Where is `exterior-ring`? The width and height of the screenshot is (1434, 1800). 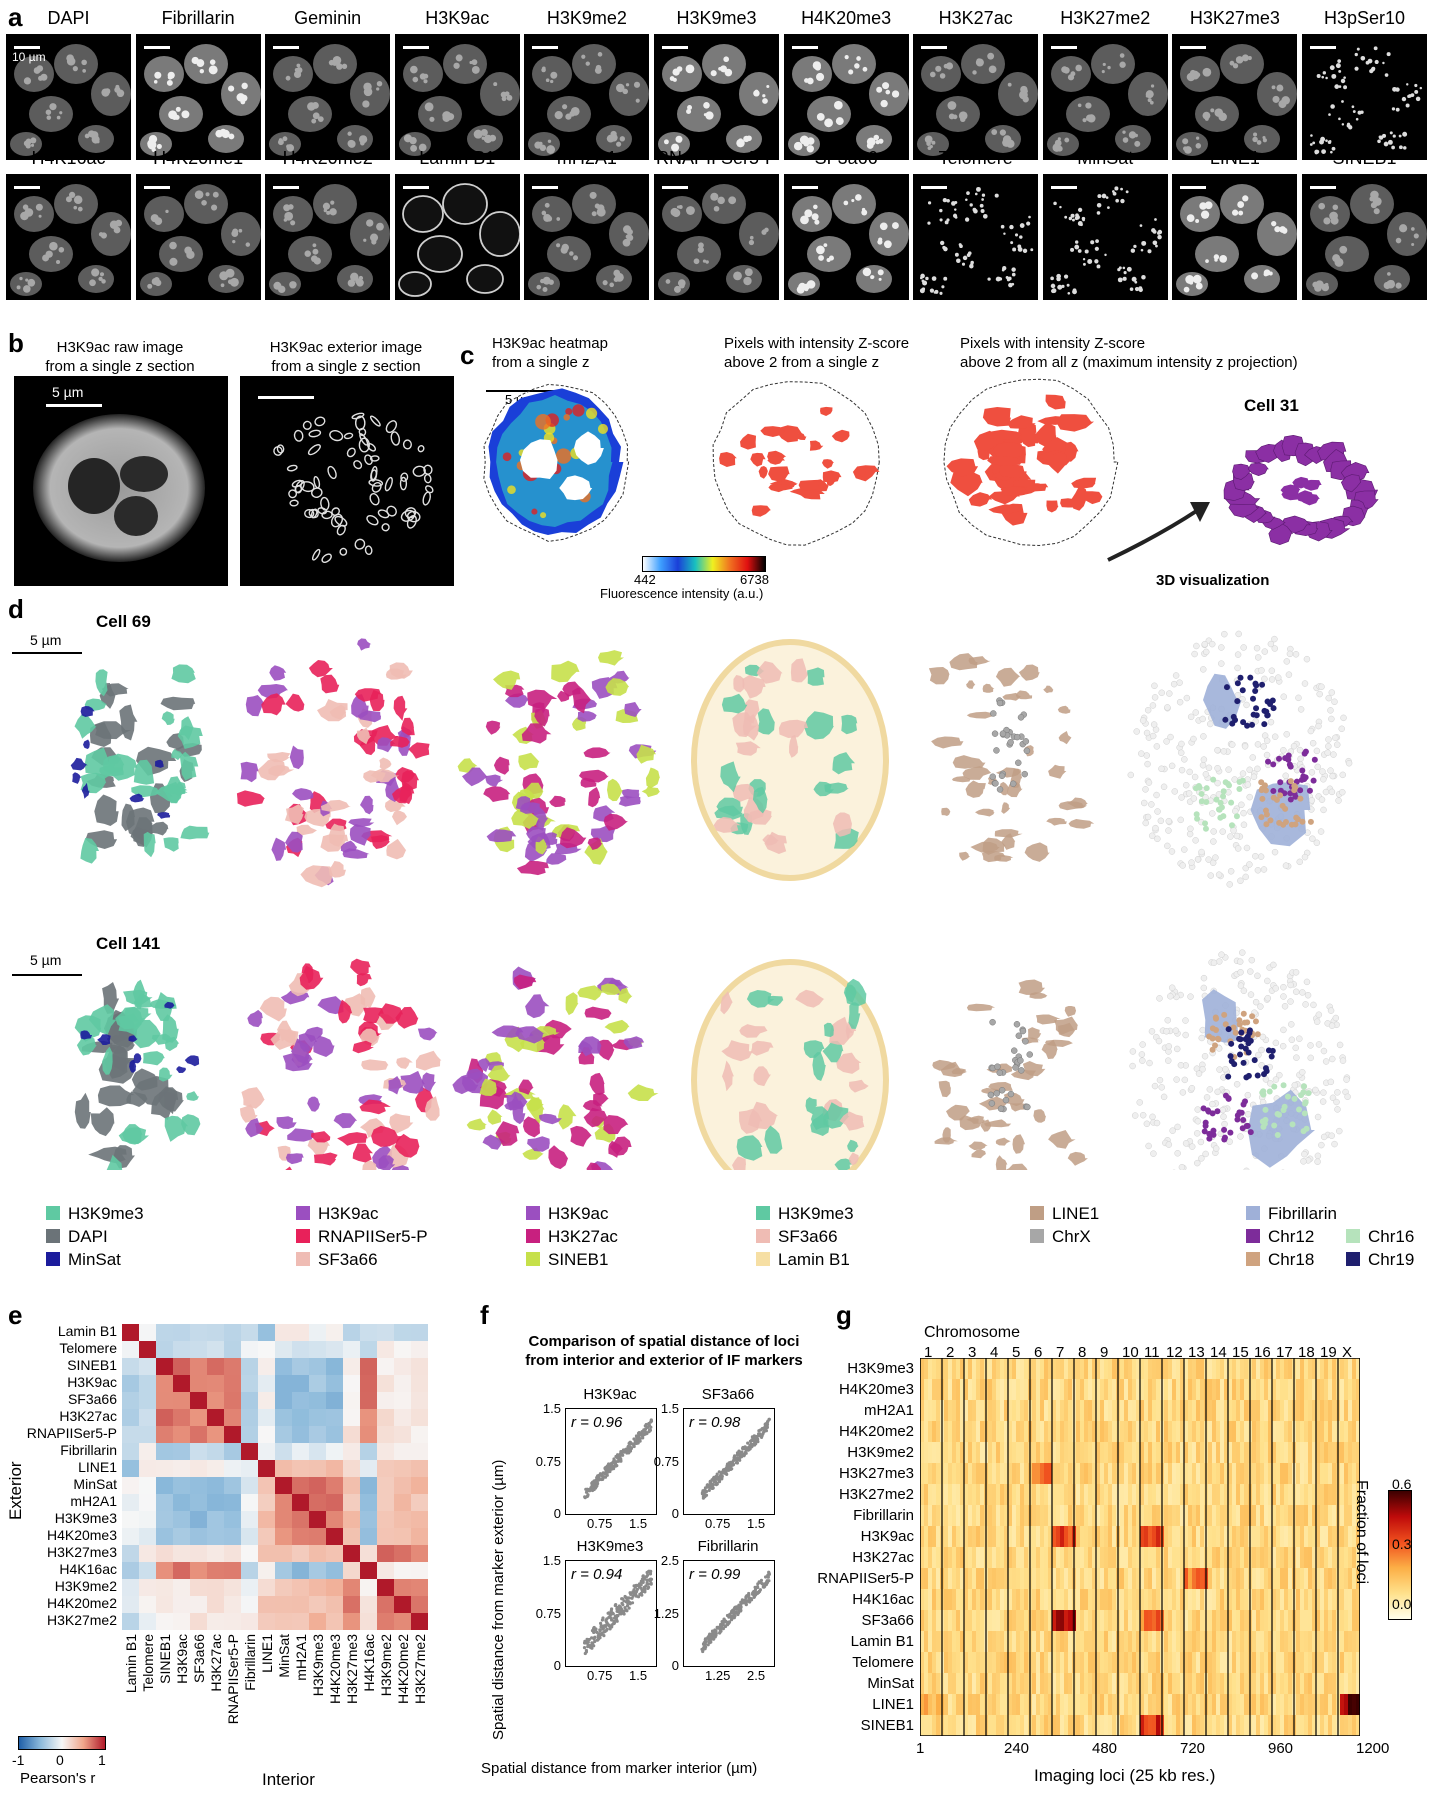 exterior-ring is located at coordinates (391, 511).